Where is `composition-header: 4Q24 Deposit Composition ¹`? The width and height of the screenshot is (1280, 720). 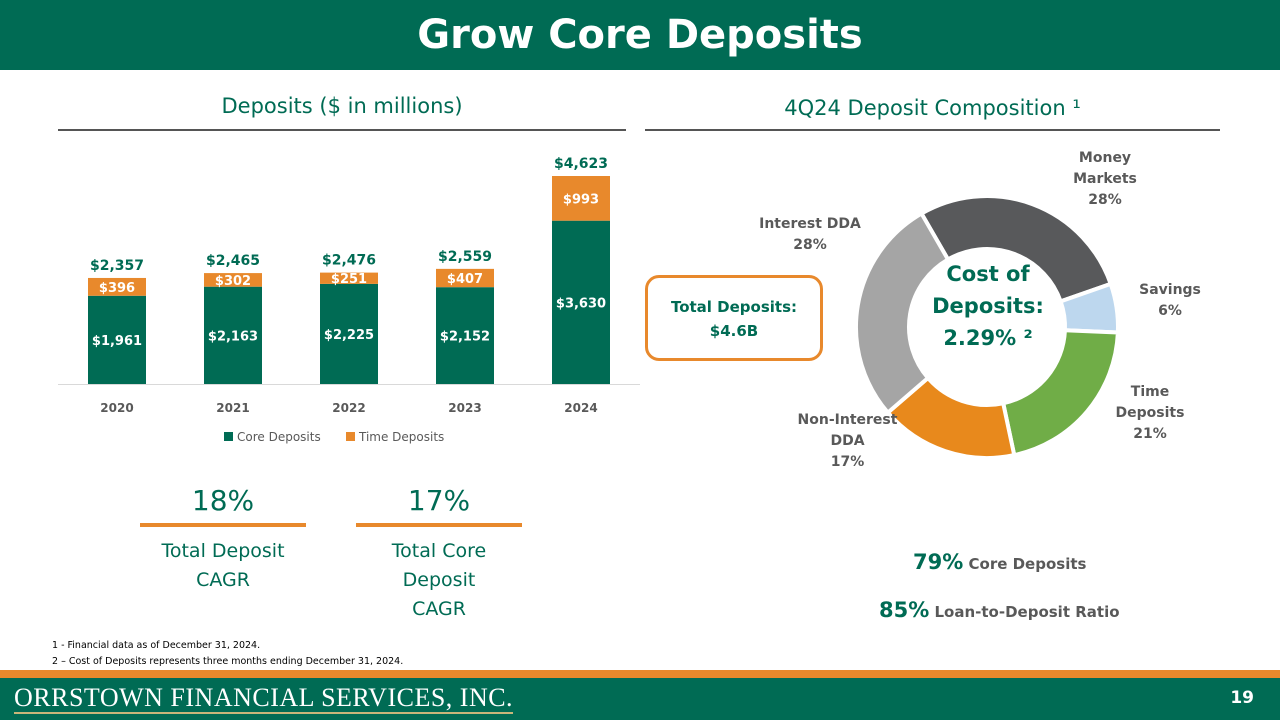
composition-header: 4Q24 Deposit Composition ¹ is located at coordinates (932, 108).